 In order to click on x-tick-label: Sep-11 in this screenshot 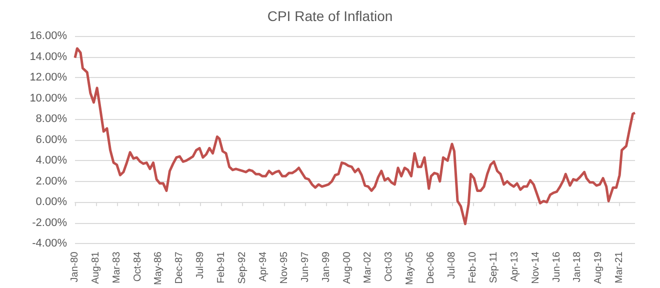, I will do `click(494, 267)`.